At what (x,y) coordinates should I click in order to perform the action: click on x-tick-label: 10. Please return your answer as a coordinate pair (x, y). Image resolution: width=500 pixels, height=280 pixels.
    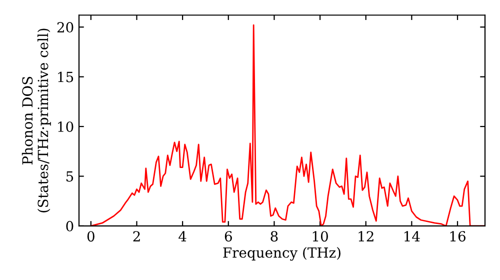
    Looking at the image, I should click on (320, 236).